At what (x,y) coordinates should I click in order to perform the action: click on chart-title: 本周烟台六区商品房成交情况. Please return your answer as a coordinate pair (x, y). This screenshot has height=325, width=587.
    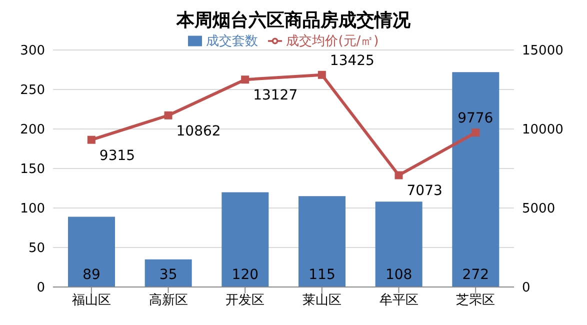
    Looking at the image, I should click on (293, 20).